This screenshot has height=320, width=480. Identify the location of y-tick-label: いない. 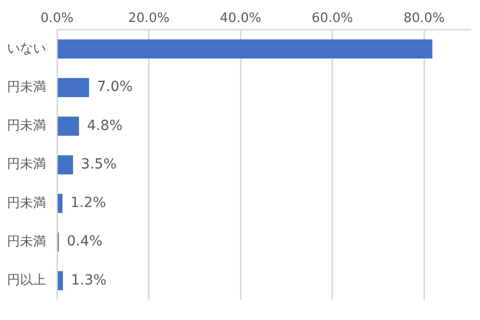
(26, 48).